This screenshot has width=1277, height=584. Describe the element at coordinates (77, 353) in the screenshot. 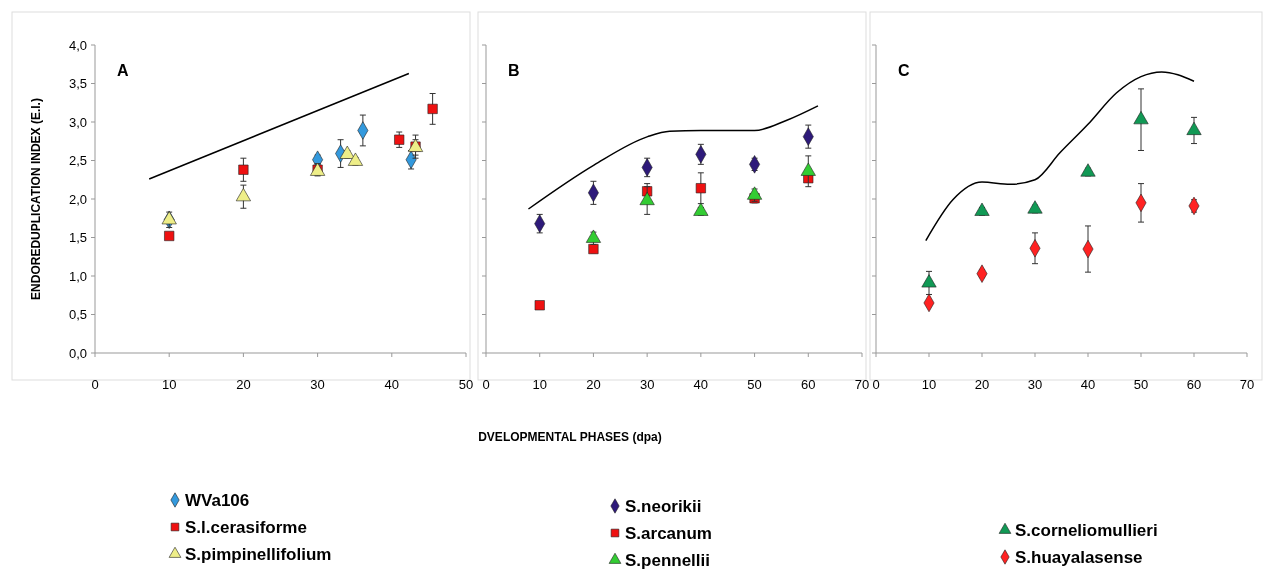

I see `y-tick-label: 0,0` at that location.